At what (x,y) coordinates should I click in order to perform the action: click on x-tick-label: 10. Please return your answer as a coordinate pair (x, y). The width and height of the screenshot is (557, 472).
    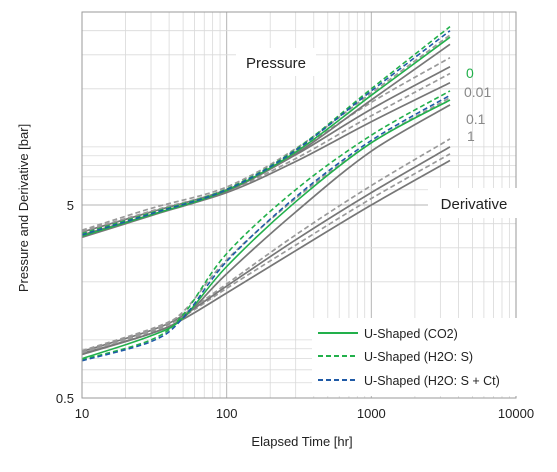
    Looking at the image, I should click on (82, 413).